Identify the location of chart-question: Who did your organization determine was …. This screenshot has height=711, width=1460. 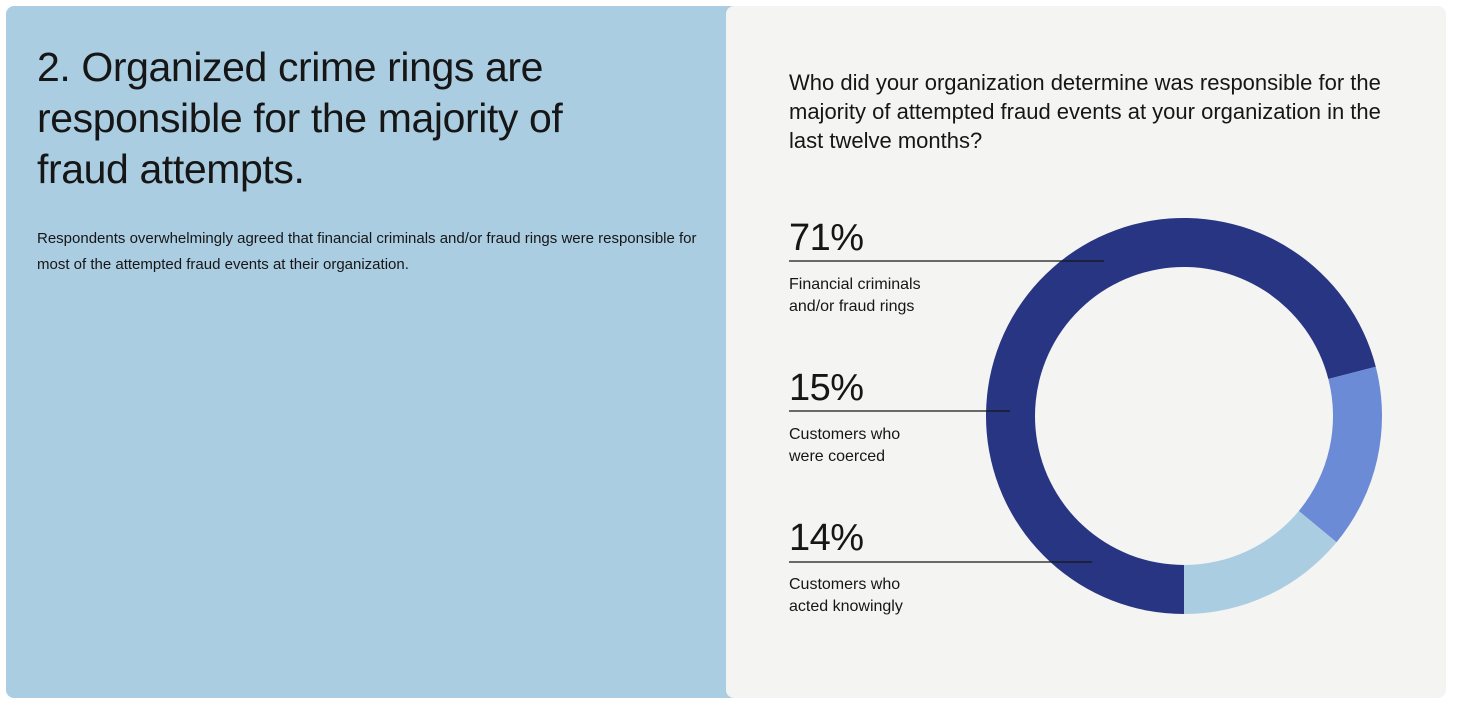
(1085, 111).